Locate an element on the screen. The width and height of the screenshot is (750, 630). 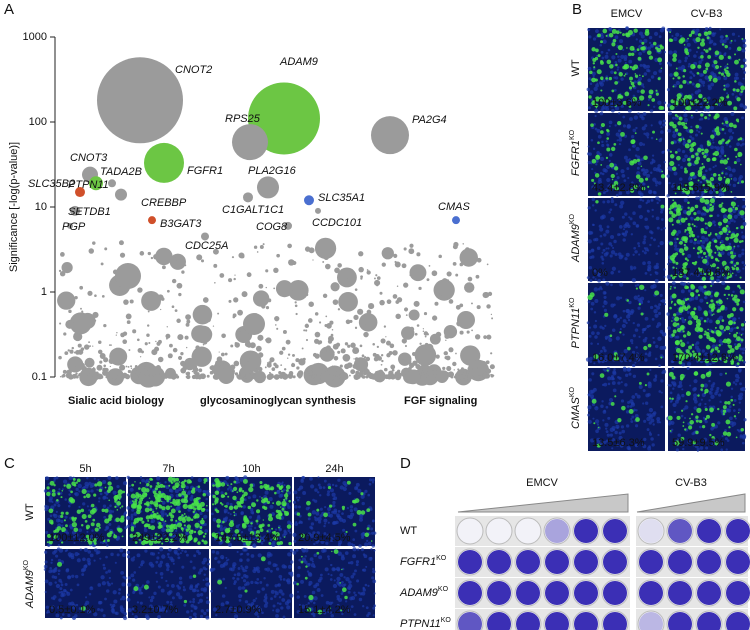
point-label: COG8 is located at coordinates (272, 227).